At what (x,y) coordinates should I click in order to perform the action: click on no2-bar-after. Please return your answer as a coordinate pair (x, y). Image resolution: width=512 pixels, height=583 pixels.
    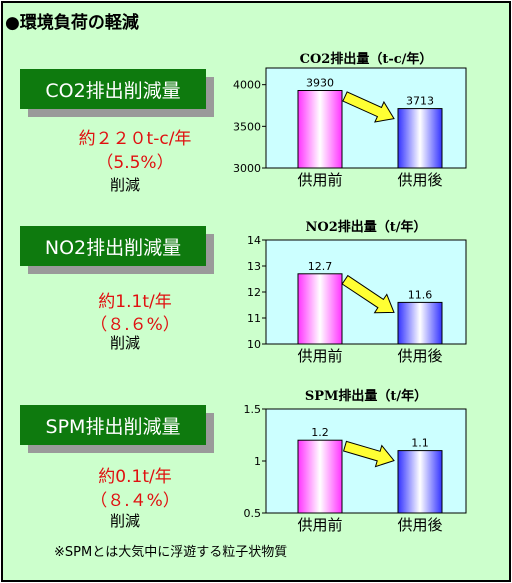
    Looking at the image, I should click on (420, 323).